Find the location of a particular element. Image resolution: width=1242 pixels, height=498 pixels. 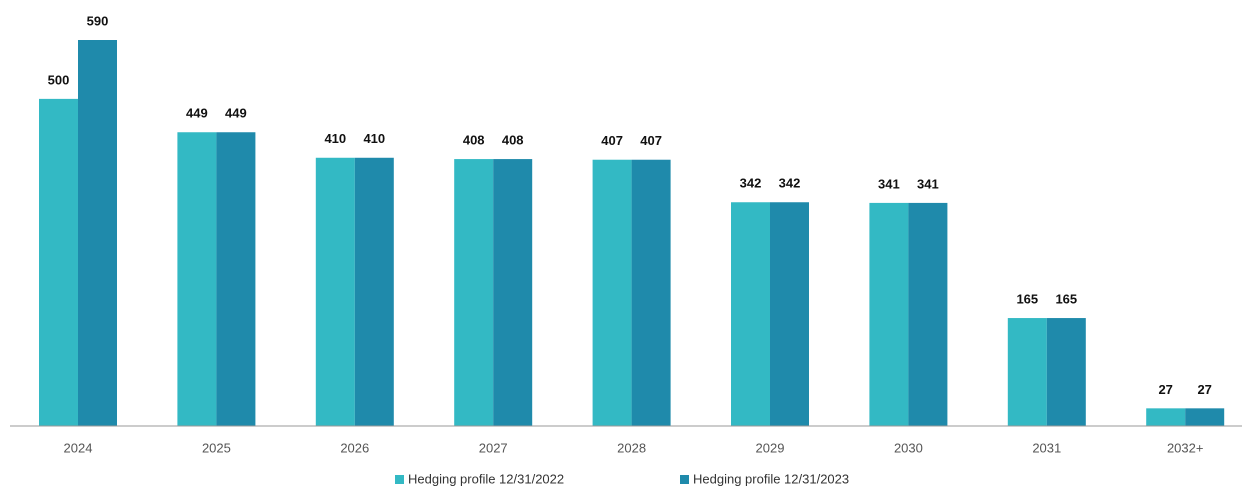

legend-label: Hedging profile 12/31/2022 is located at coordinates (486, 478).